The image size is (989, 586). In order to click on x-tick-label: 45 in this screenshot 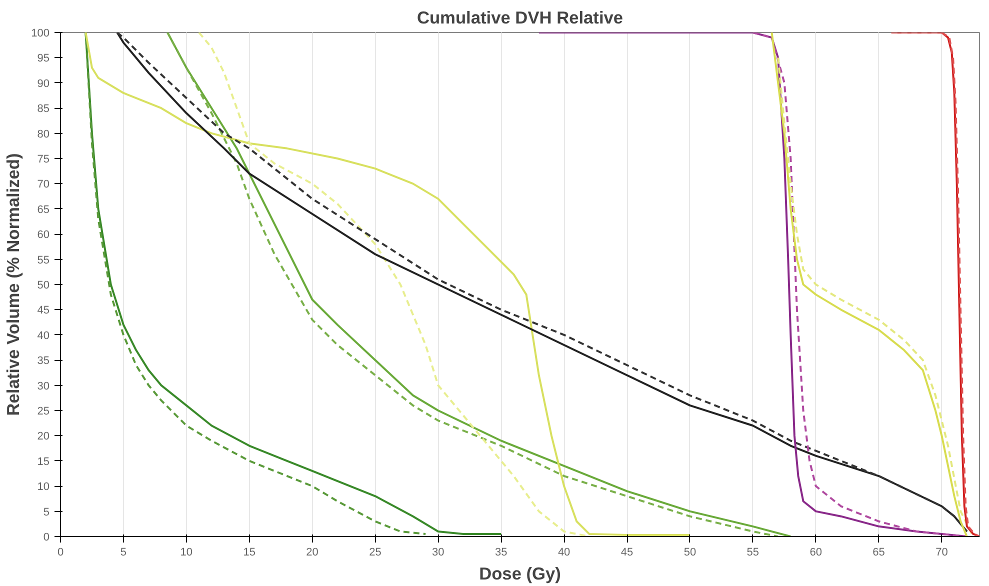, I will do `click(627, 552)`.